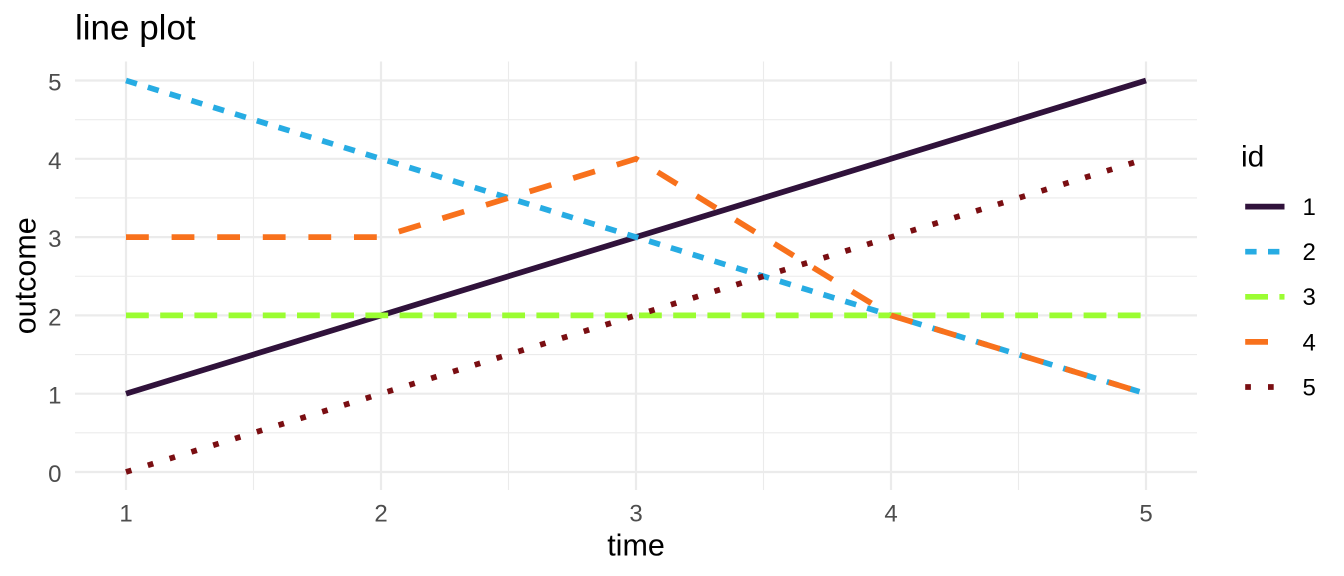 Image resolution: width=1344 pixels, height=576 pixels. I want to click on svg-text: time, so click(636, 546).